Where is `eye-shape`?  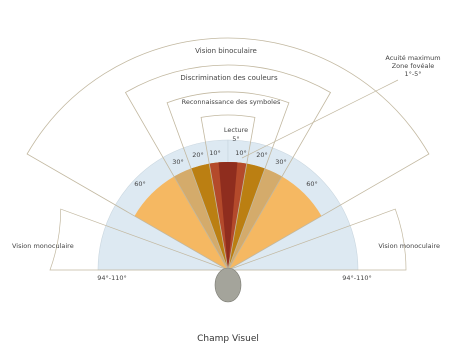 eye-shape is located at coordinates (228, 285).